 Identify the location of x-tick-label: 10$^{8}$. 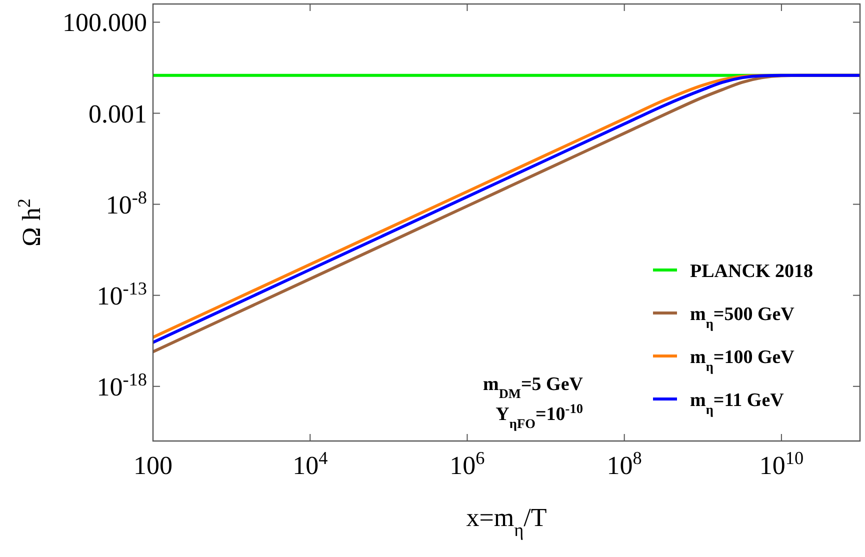
(624, 464).